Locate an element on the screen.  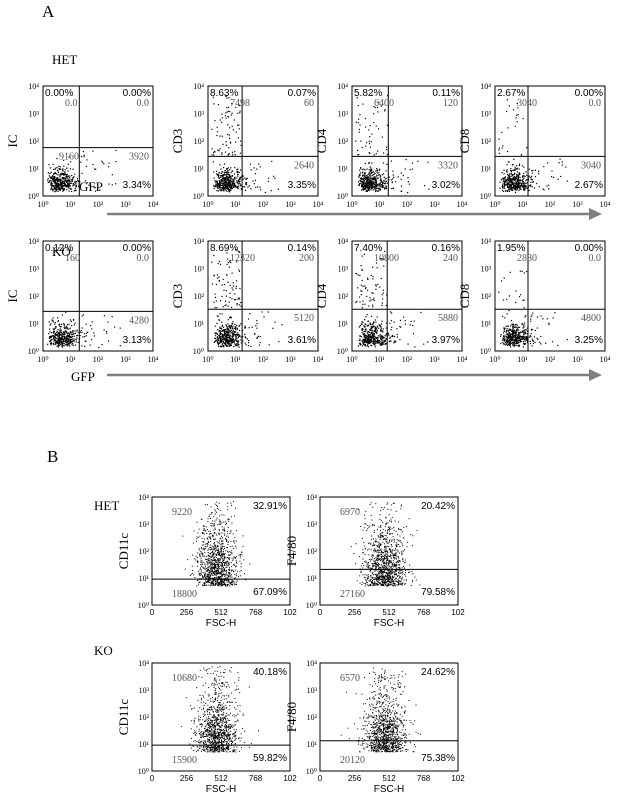
quadrant-lr-count: 4280 is located at coordinates (139, 320).